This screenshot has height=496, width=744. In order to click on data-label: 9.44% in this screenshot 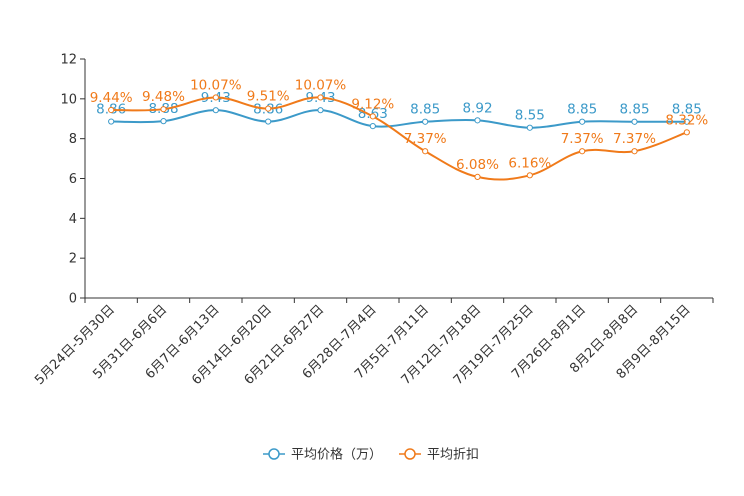, I will do `click(111, 98)`.